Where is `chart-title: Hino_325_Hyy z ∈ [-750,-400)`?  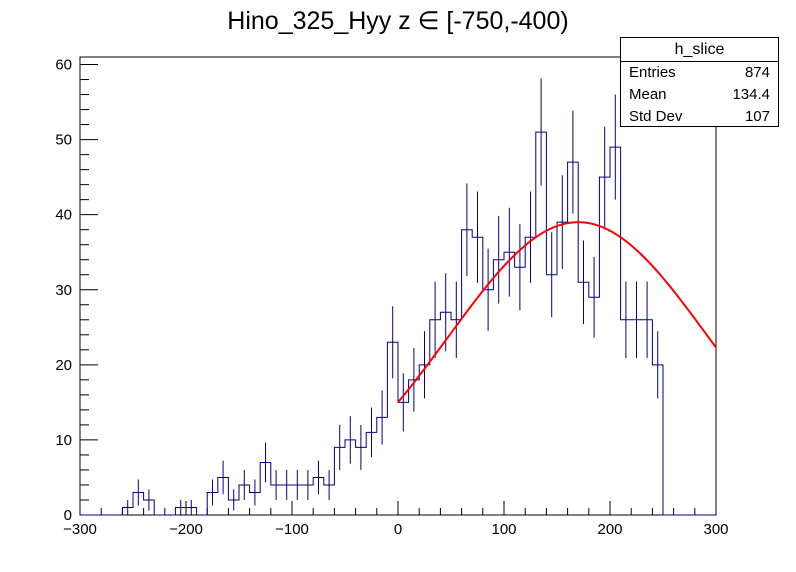
chart-title: Hino_325_Hyy z ∈ [-750,-400) is located at coordinates (398, 21).